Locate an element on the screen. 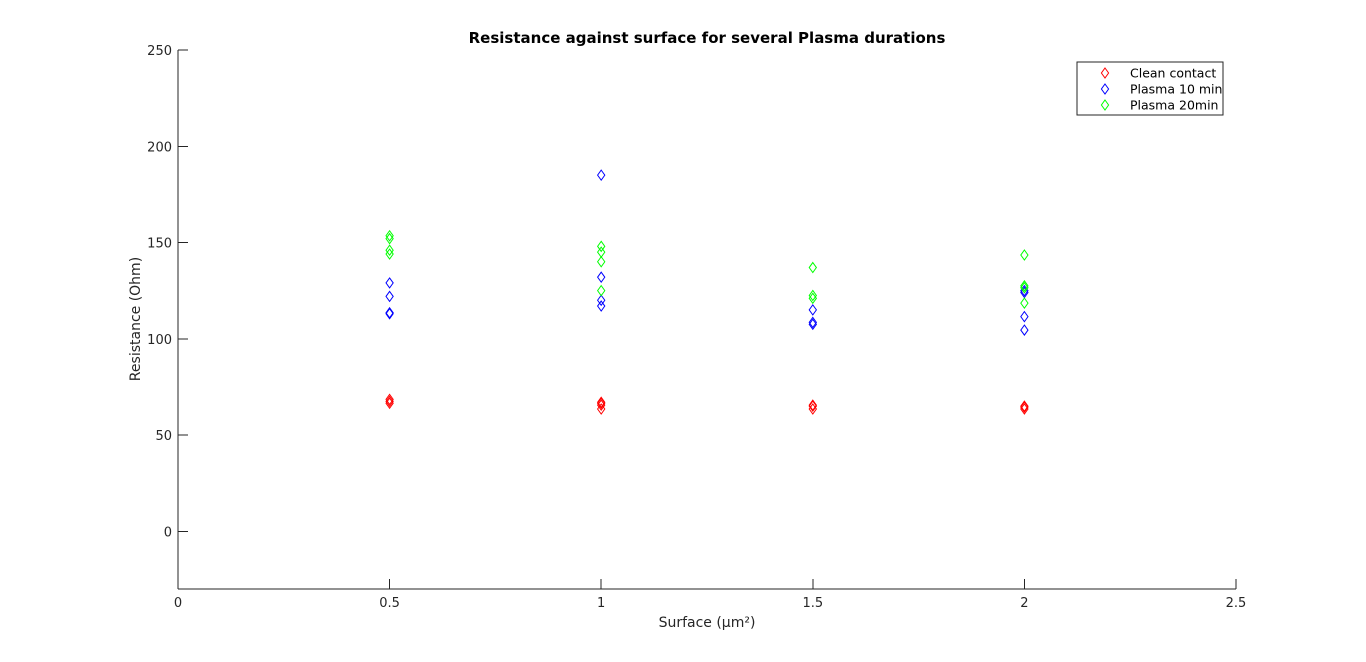 The width and height of the screenshot is (1366, 662). x-tick-label: 0 is located at coordinates (178, 603).